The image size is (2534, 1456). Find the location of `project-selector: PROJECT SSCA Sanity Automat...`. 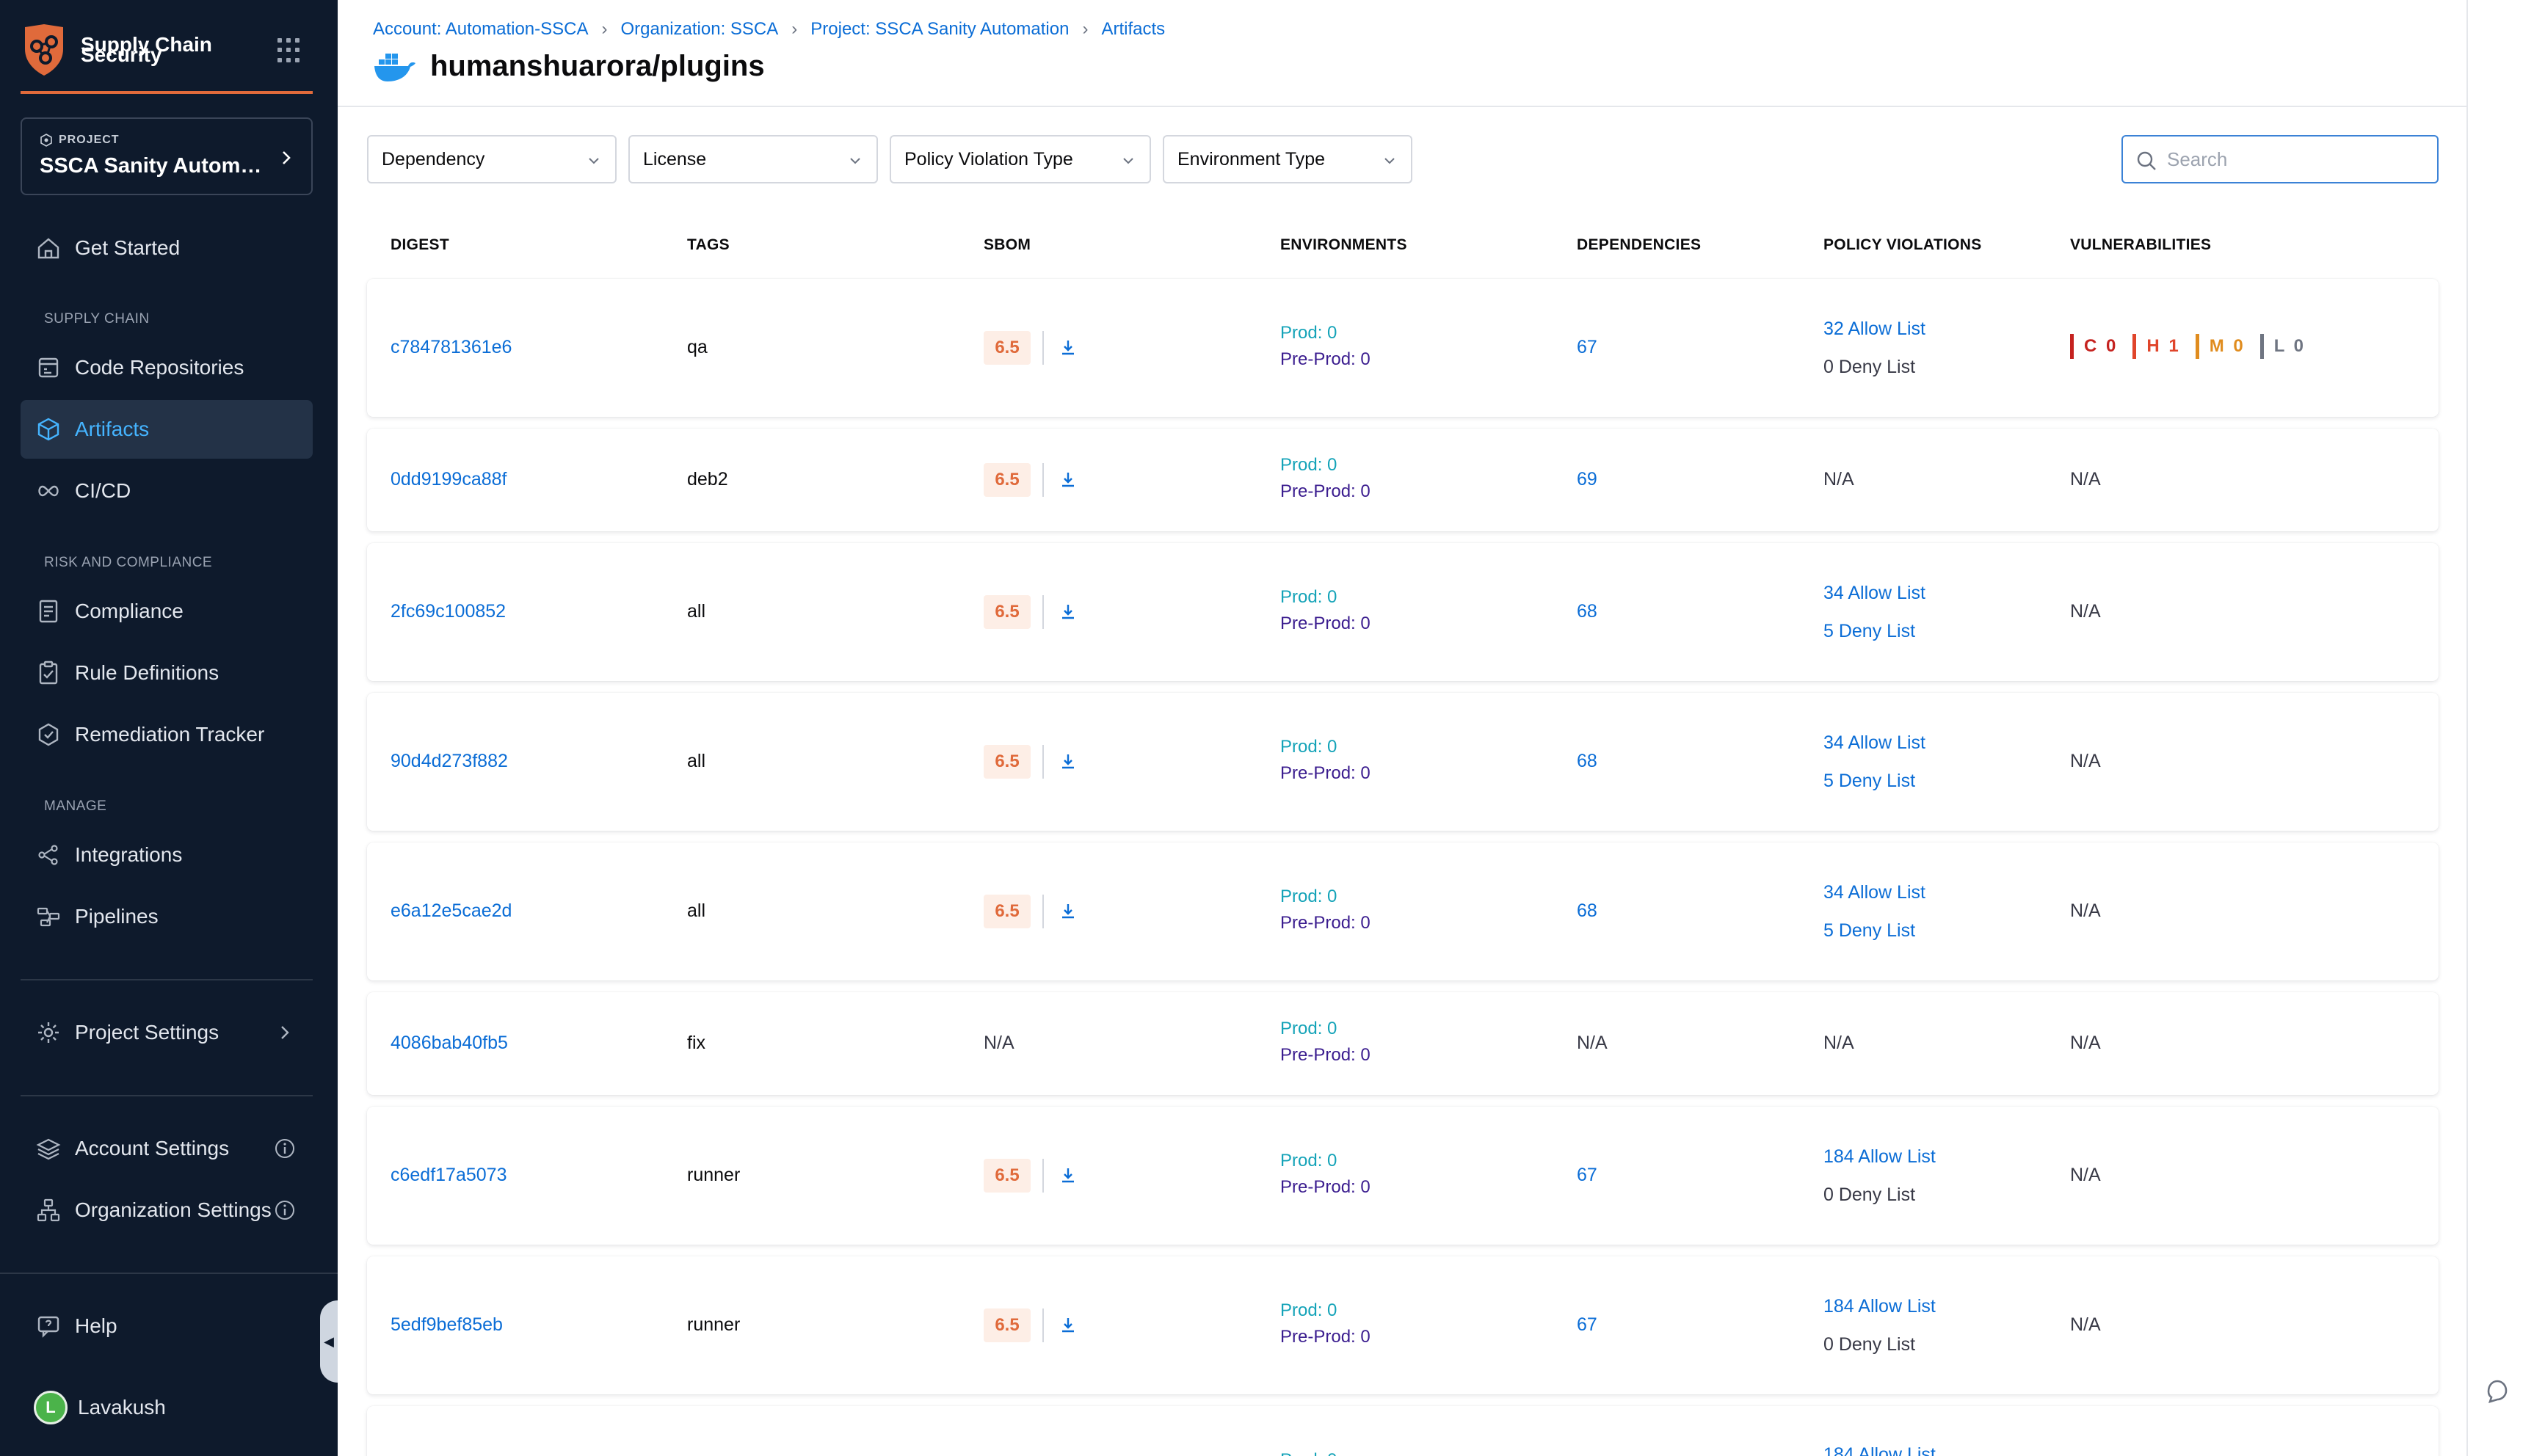

project-selector: PROJECT SSCA Sanity Automat... is located at coordinates (167, 156).